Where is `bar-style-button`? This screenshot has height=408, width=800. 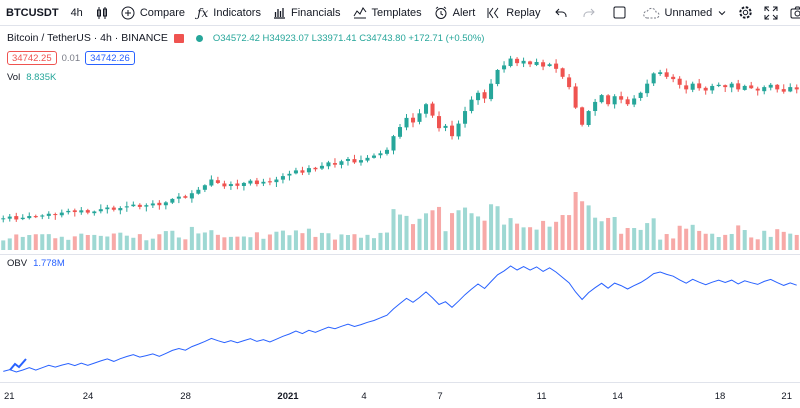 bar-style-button is located at coordinates (102, 13).